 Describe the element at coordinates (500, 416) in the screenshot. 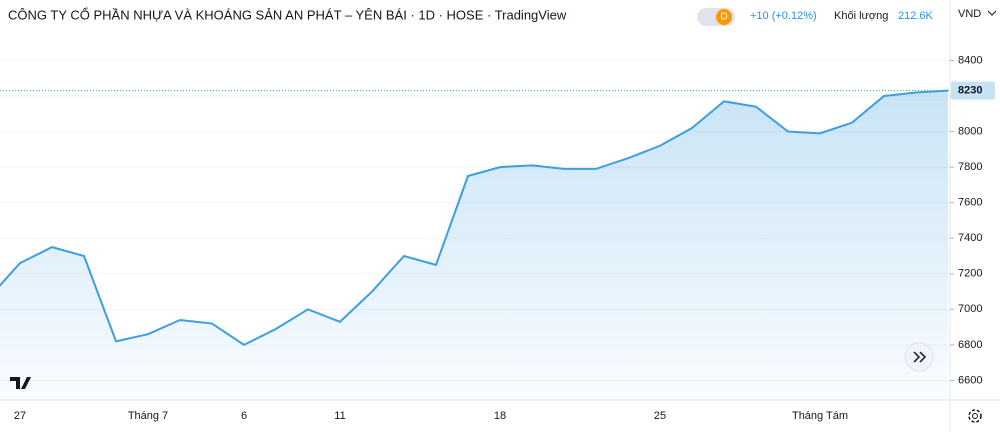

I see `x-tick-label: 18` at that location.